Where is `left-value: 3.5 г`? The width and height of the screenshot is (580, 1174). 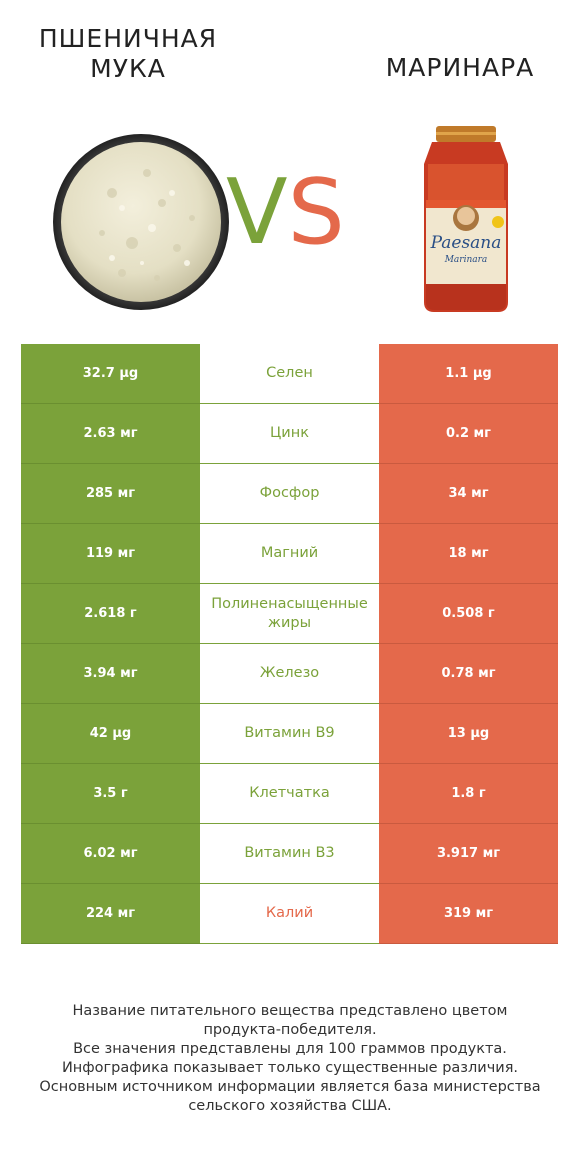 left-value: 3.5 г is located at coordinates (110, 793).